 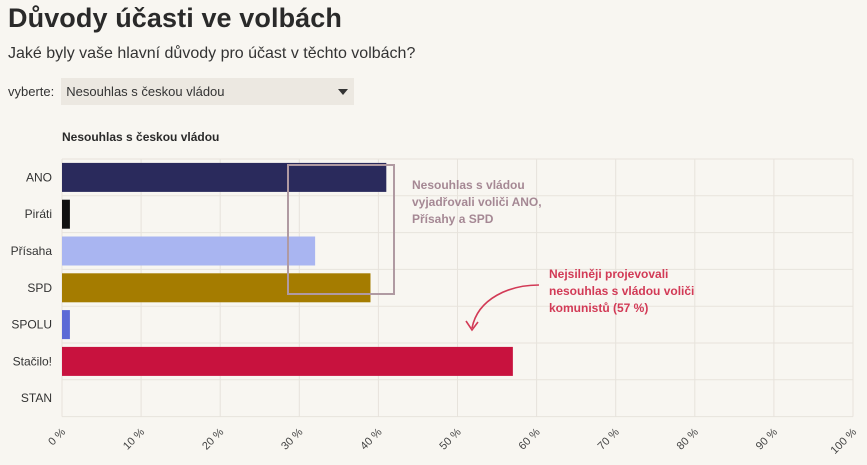 I want to click on annotation-arrow-head, so click(x=472, y=326).